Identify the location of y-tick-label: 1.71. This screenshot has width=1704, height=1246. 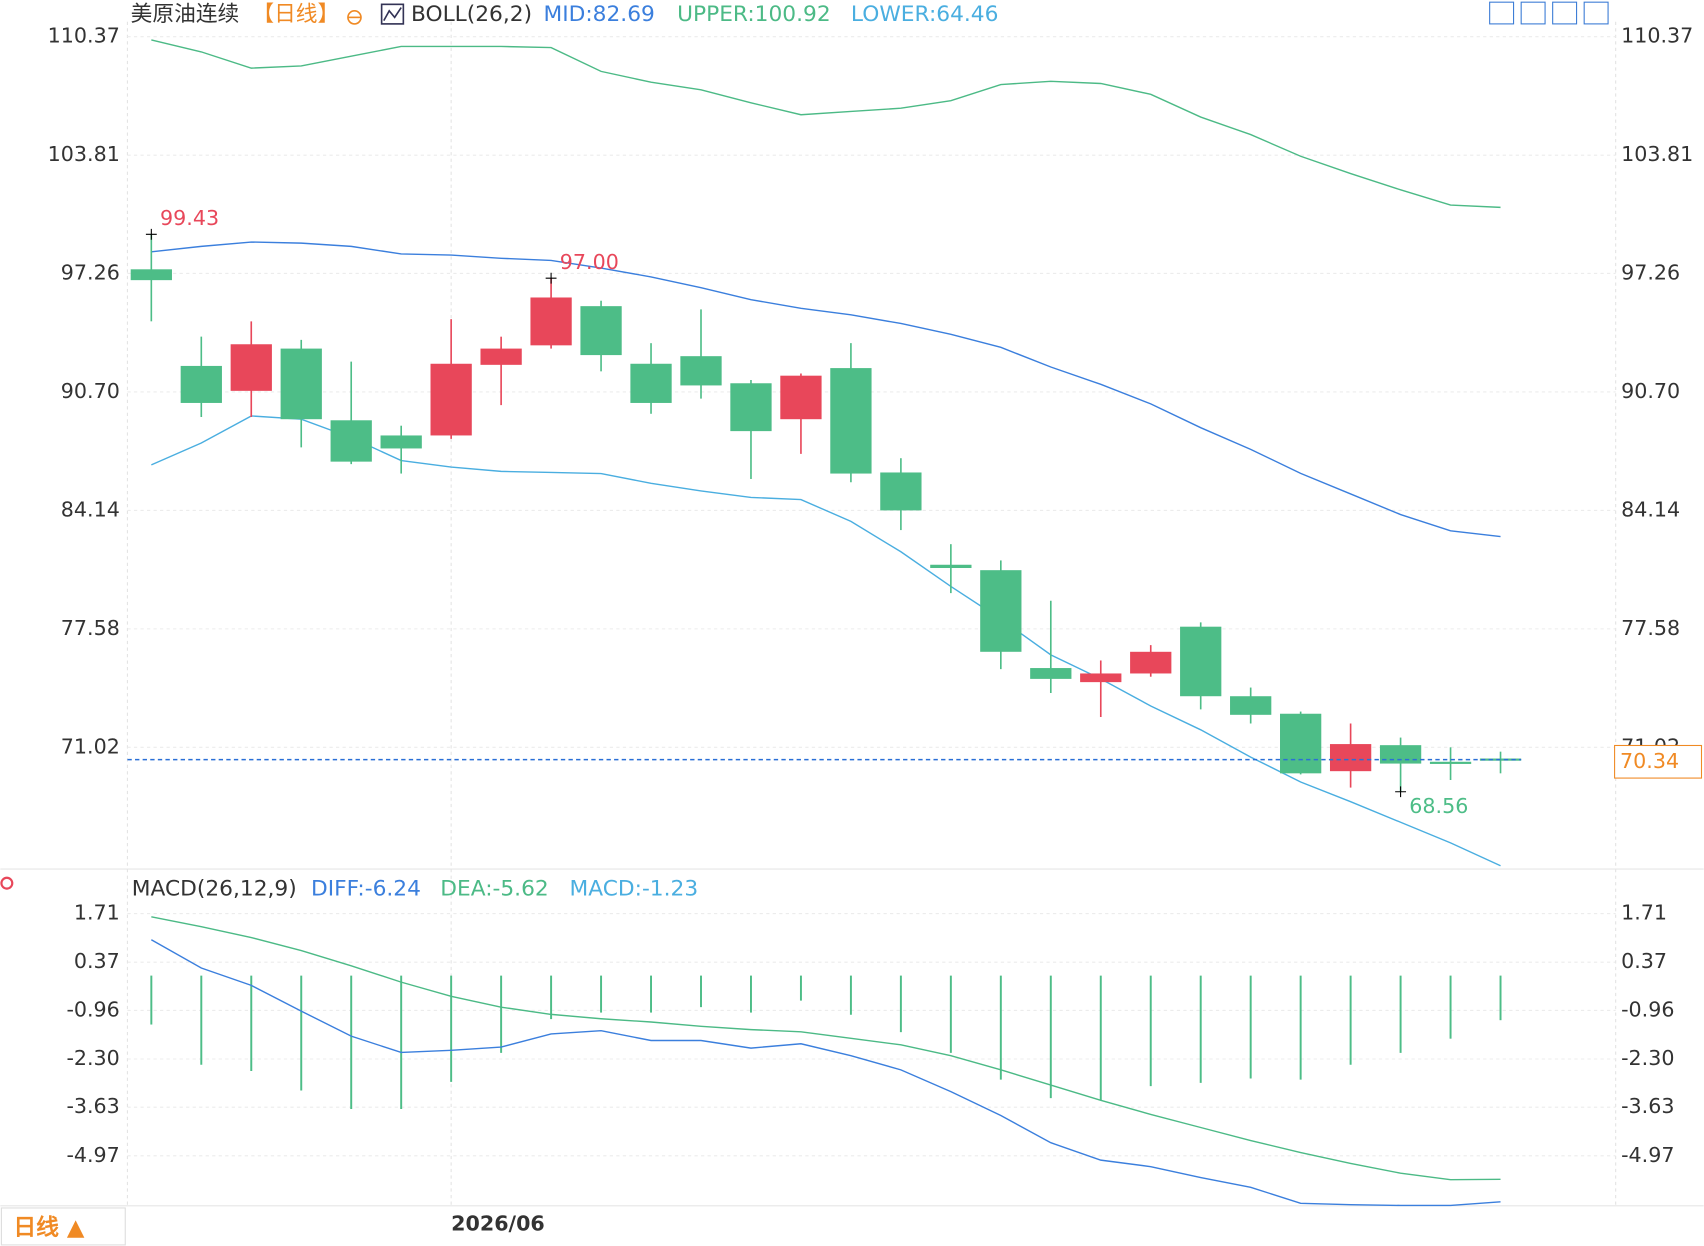
(97, 913).